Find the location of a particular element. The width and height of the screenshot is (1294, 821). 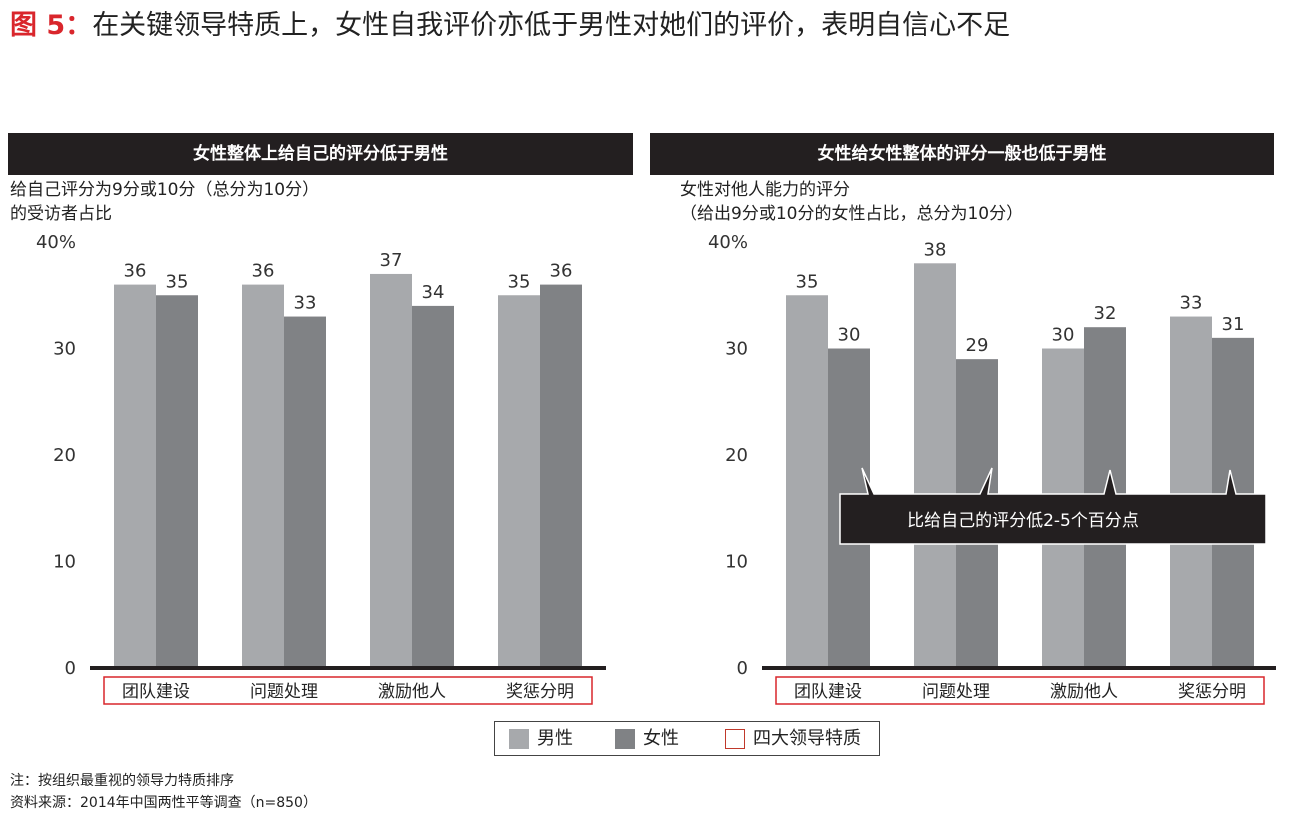

left-ytick-label: 20 is located at coordinates (64, 455).